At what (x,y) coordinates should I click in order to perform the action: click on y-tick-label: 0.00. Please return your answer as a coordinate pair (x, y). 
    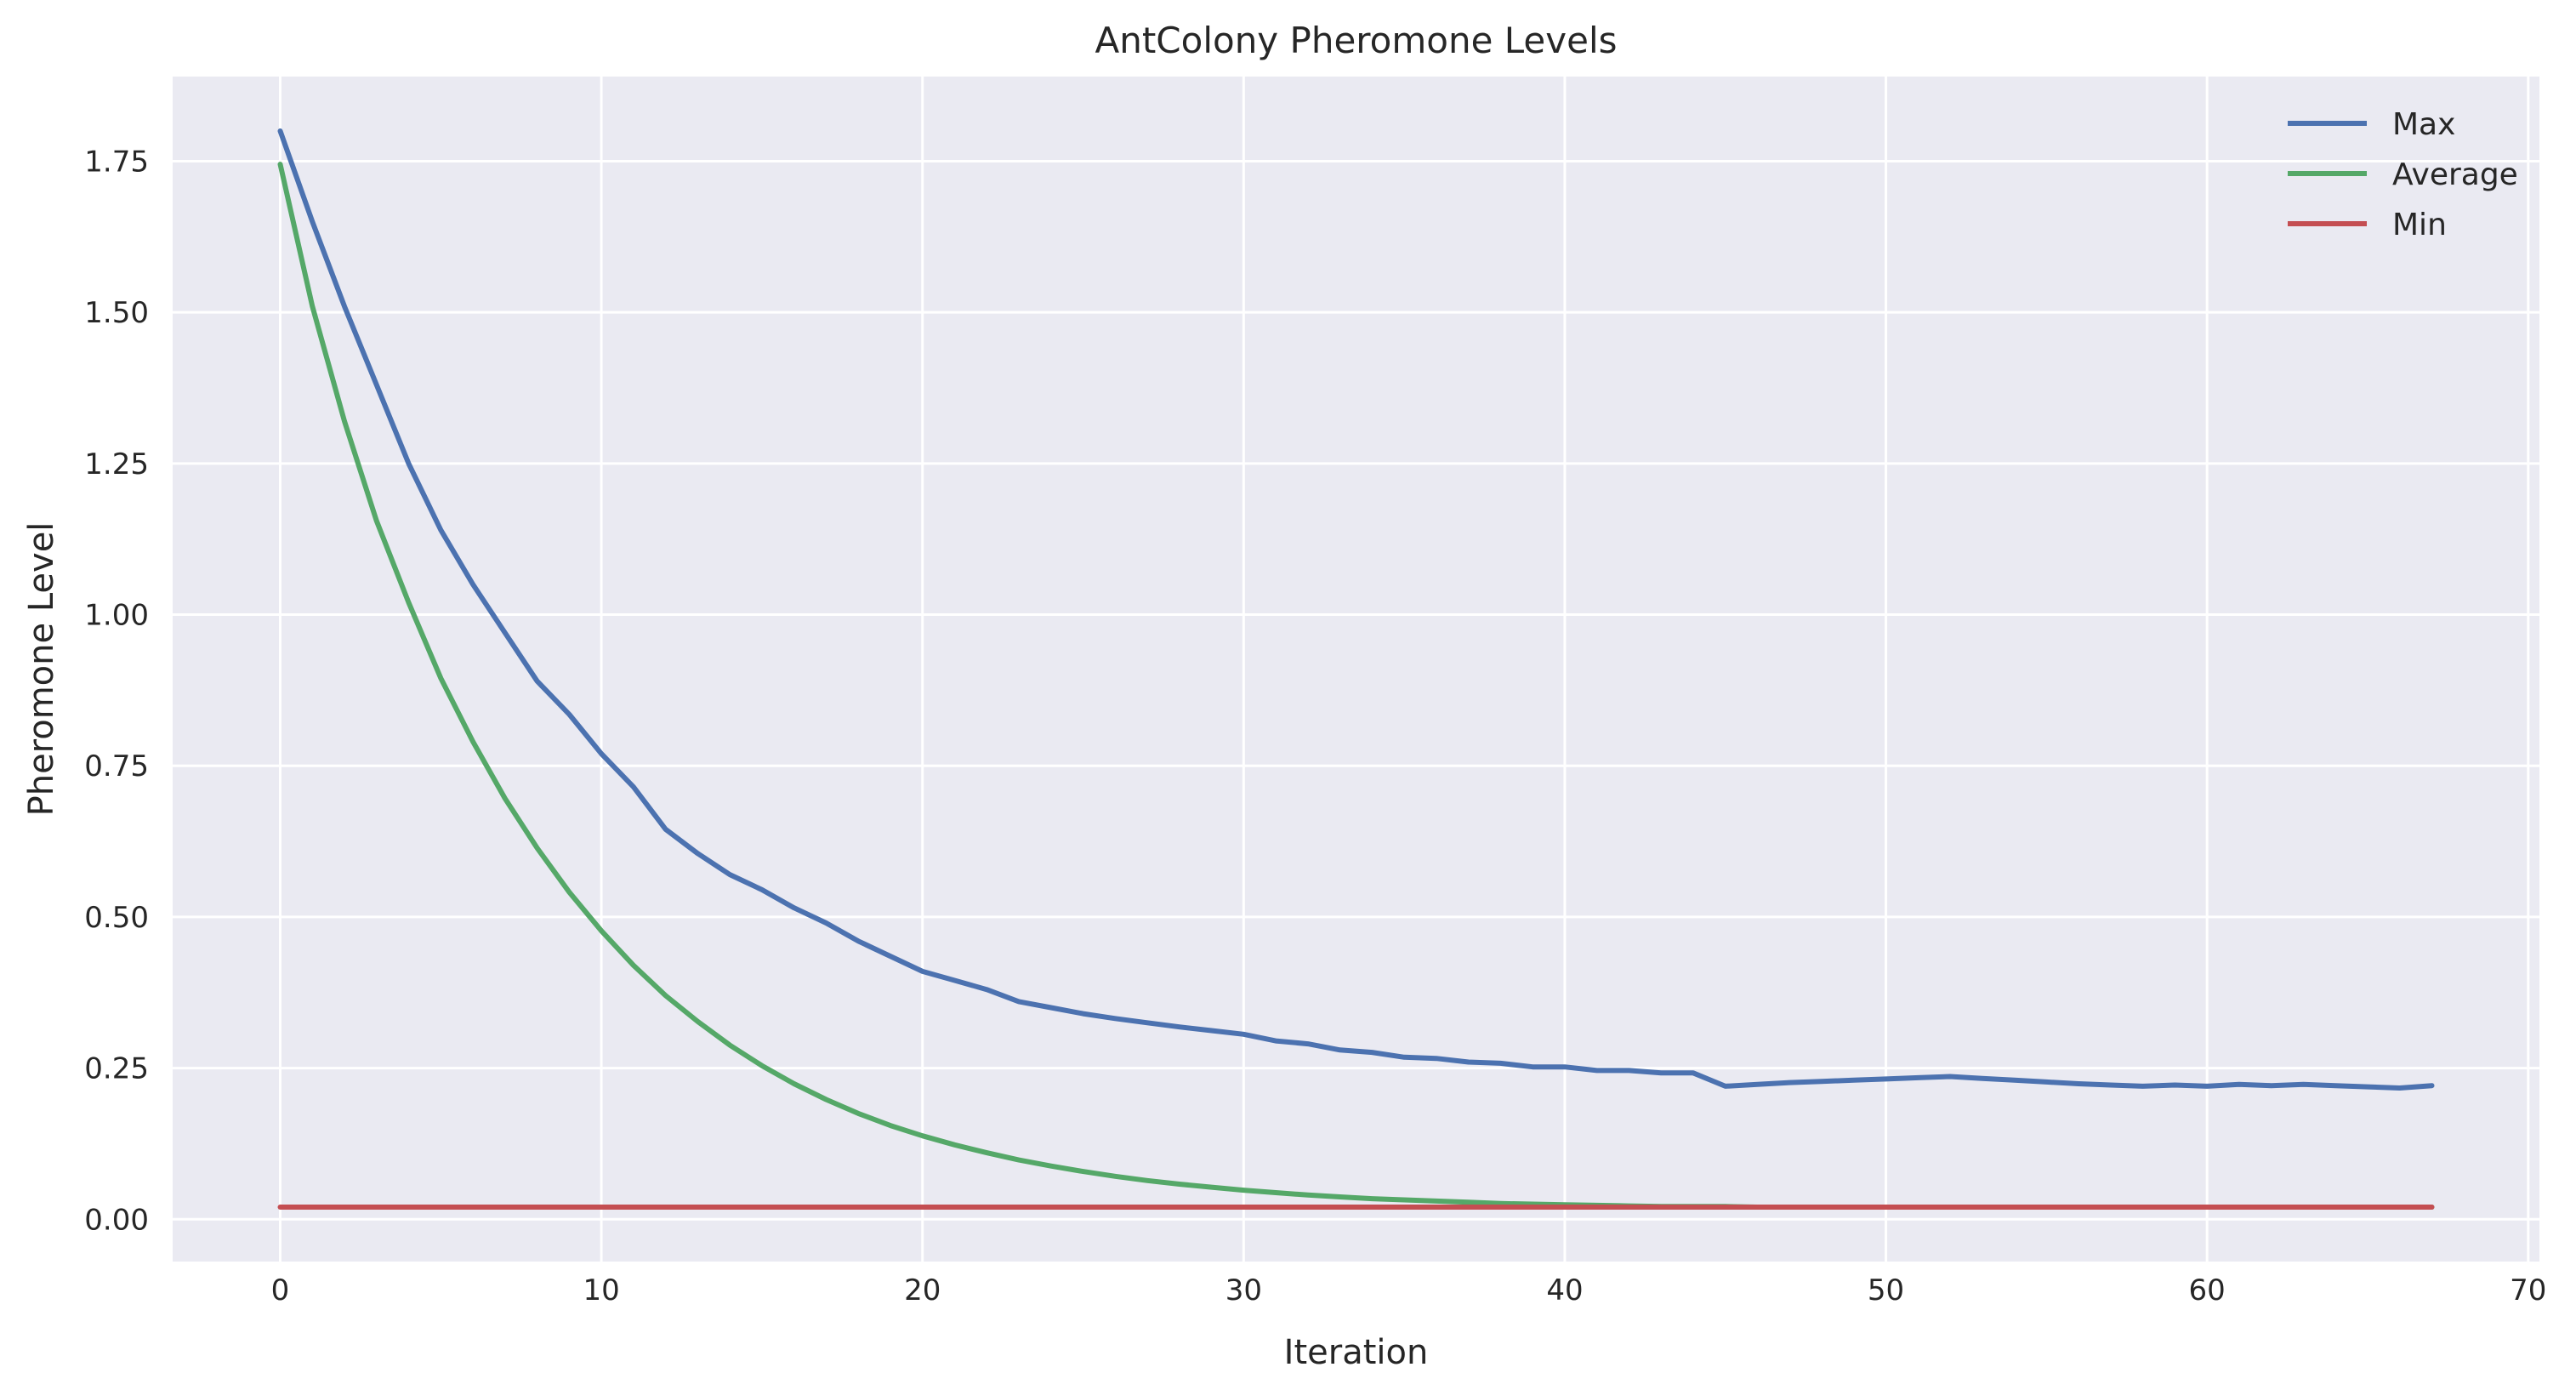
    Looking at the image, I should click on (116, 1220).